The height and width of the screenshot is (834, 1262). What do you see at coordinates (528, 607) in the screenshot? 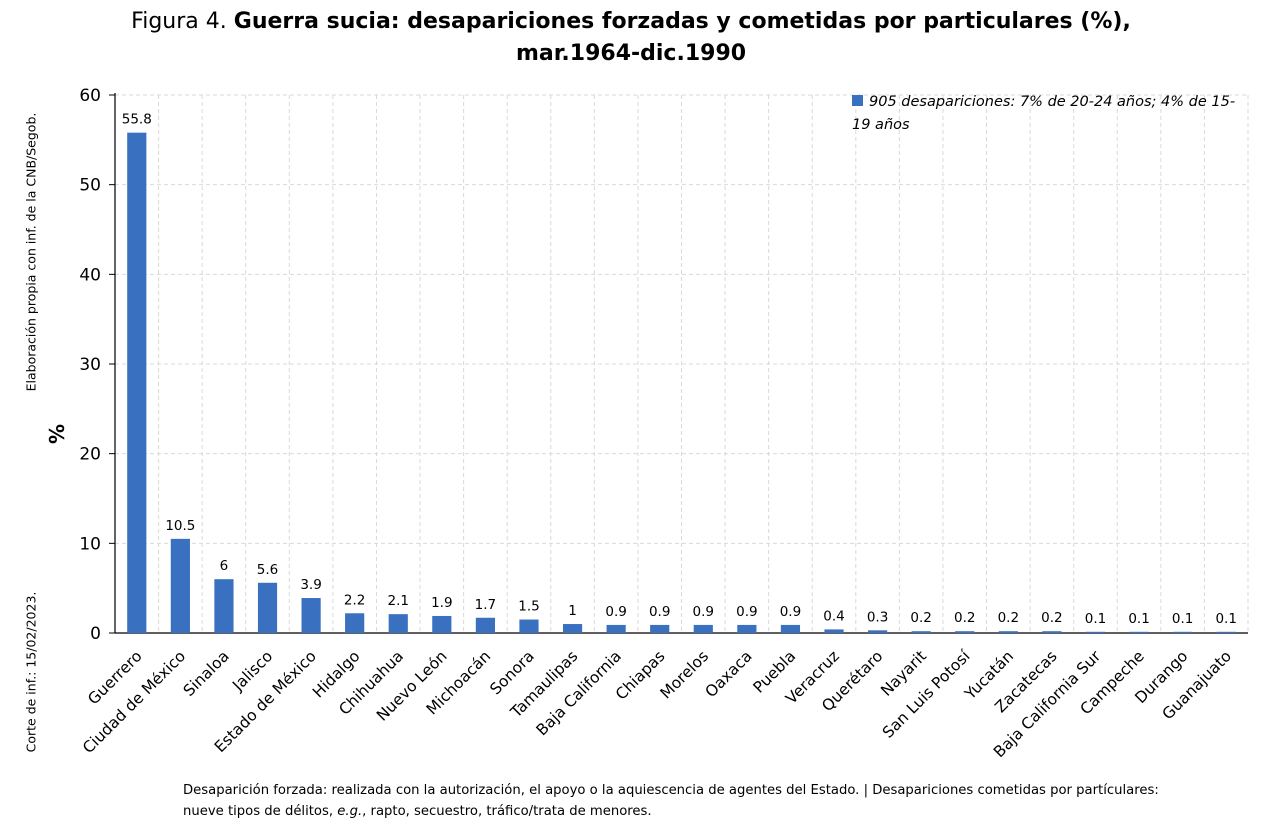
I see `data-label: 1.5` at bounding box center [528, 607].